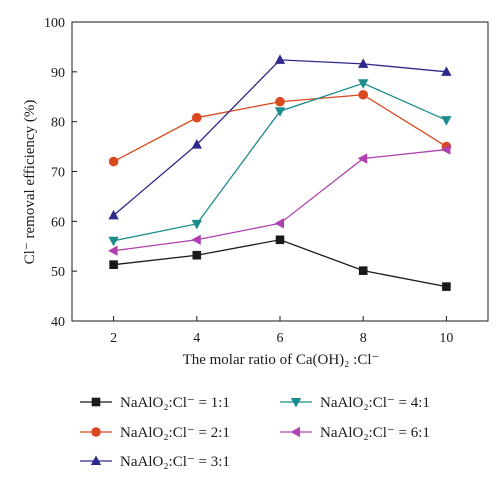 This screenshot has height=486, width=500. I want to click on y-tick-label-50: 50, so click(58, 272).